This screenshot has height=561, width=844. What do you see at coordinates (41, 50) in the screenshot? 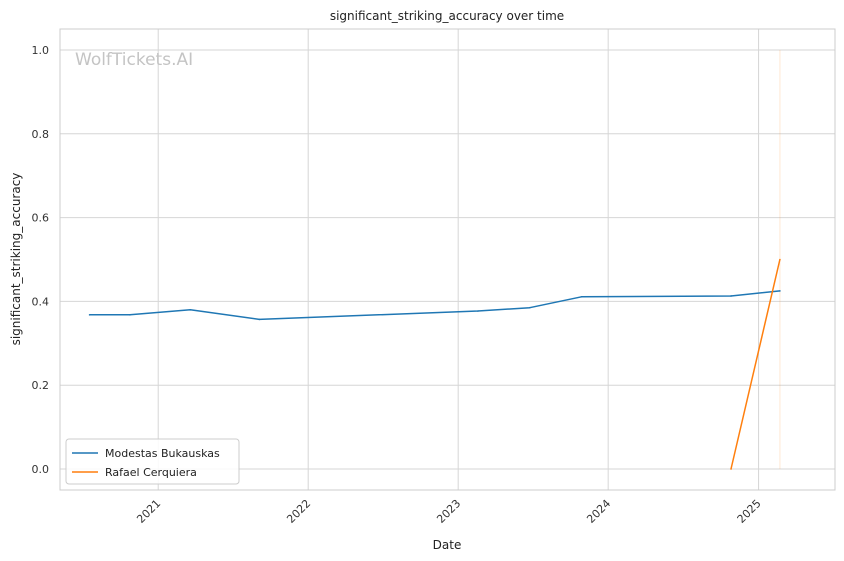
I see `y-tick-label: 1.0` at bounding box center [41, 50].